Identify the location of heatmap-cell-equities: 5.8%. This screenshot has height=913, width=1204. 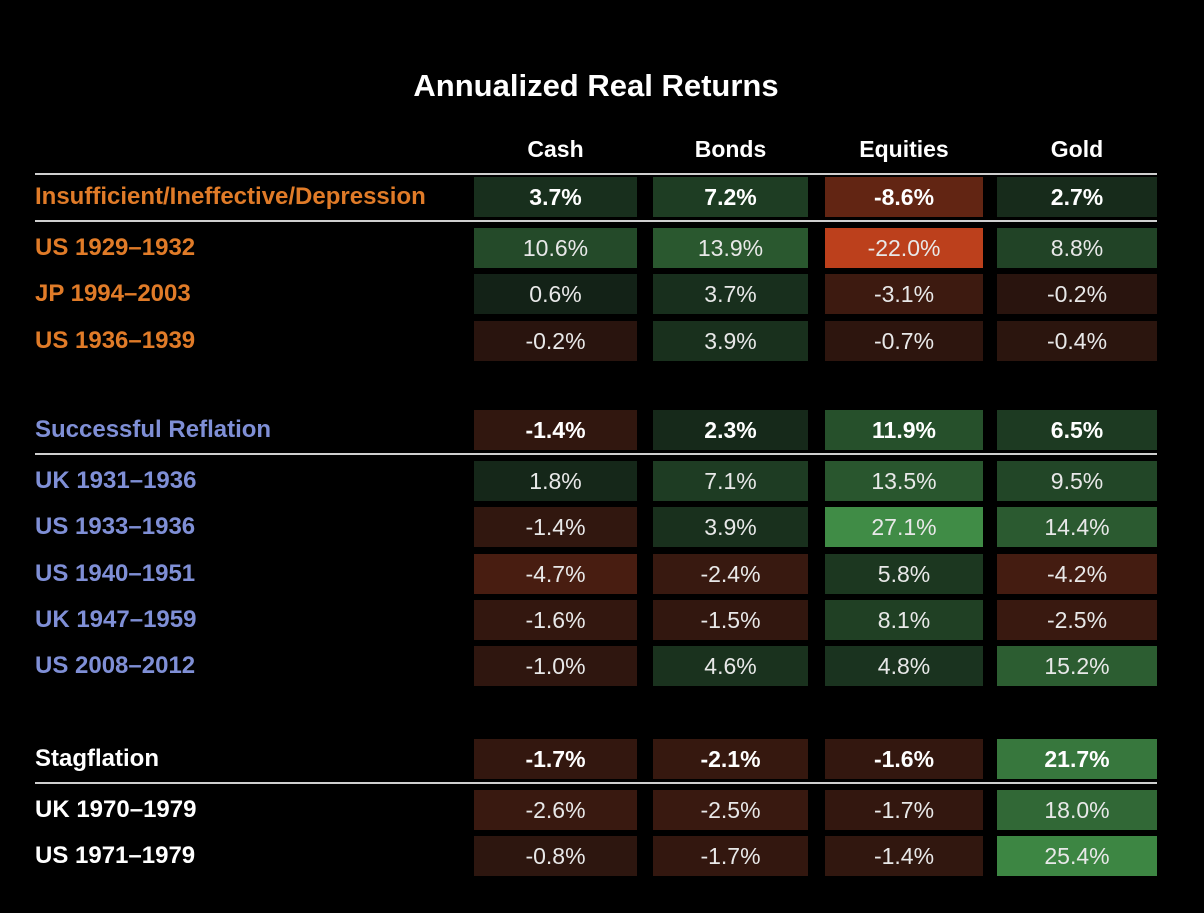
(904, 573).